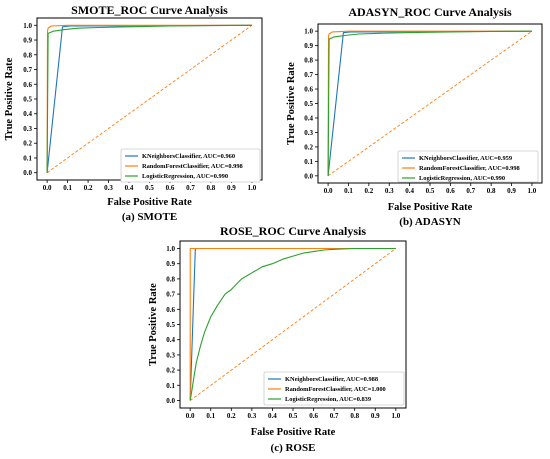 This screenshot has height=459, width=550. I want to click on legend-entry: RandomForestClassifier, AUC=1.000, so click(335, 389).